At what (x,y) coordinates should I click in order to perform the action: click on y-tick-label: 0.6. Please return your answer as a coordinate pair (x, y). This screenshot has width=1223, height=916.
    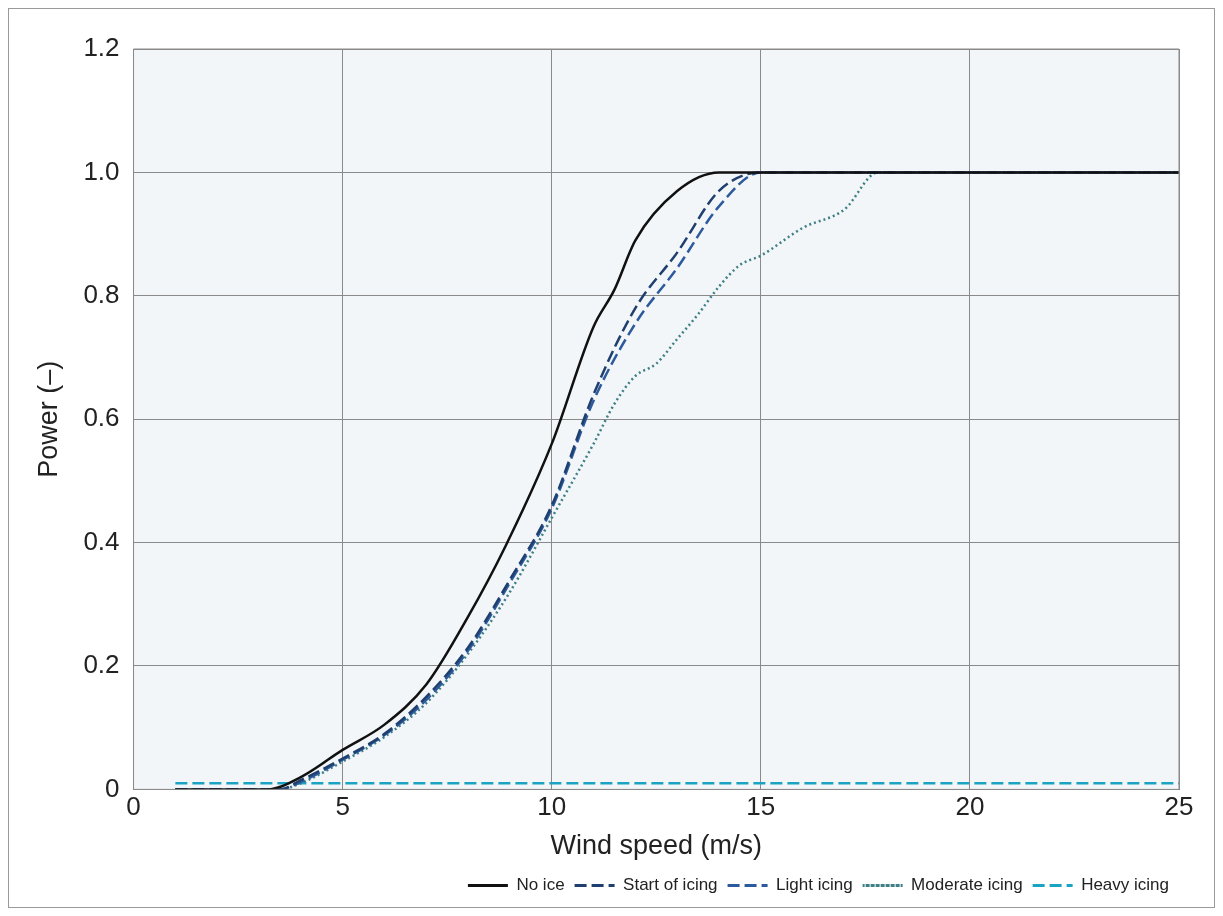
    Looking at the image, I should click on (101, 417).